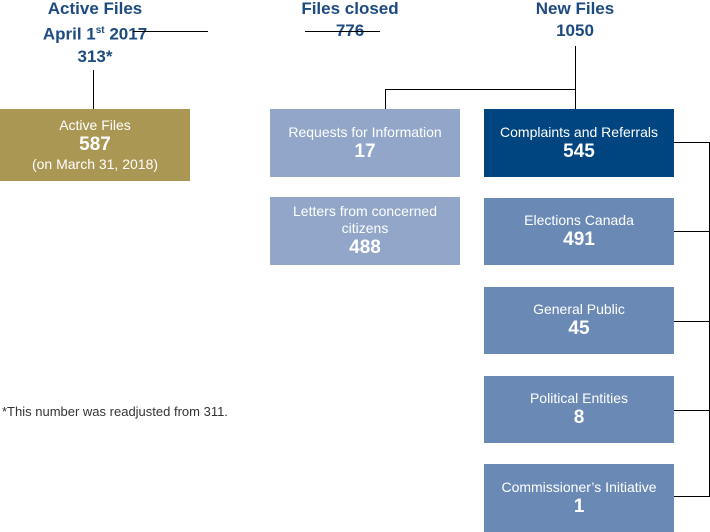  What do you see at coordinates (350, 9) in the screenshot?
I see `header-label: Files closed` at bounding box center [350, 9].